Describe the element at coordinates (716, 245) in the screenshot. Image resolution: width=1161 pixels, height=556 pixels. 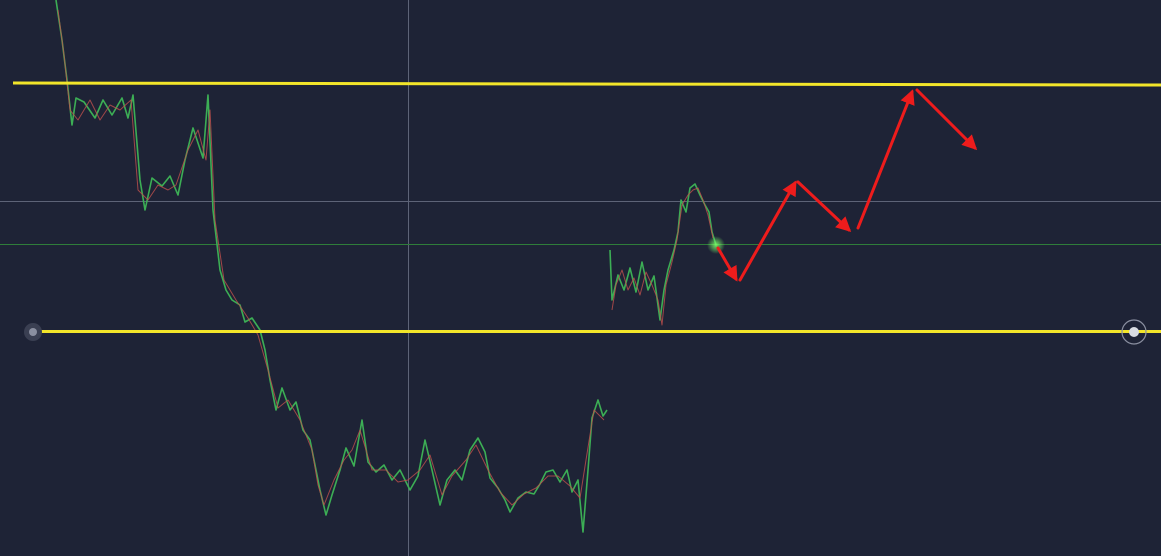
I see `last-price-glow` at that location.